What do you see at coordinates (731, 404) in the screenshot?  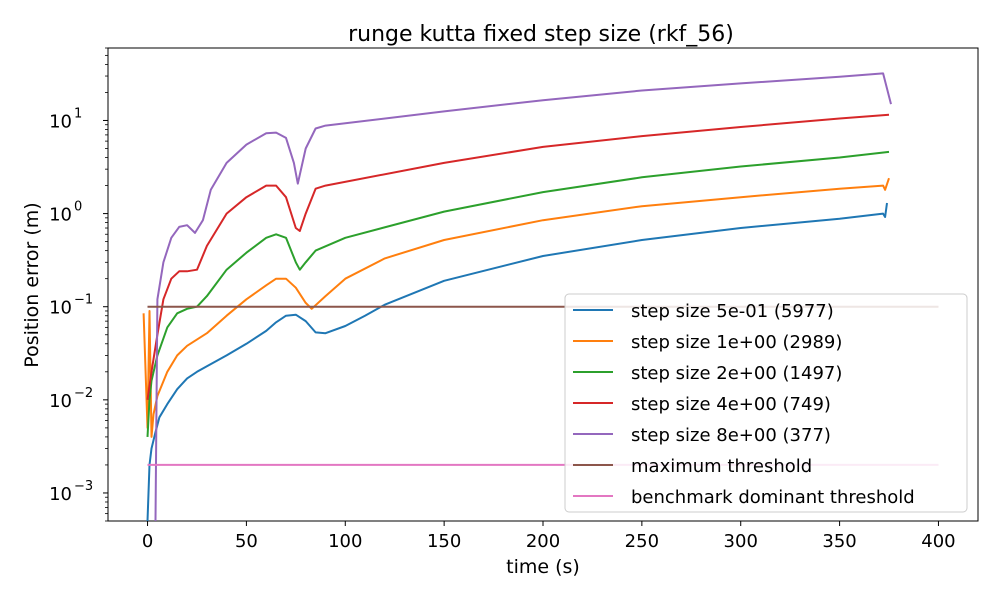 I see `legend-label-4: step size 4e+00 (749)` at bounding box center [731, 404].